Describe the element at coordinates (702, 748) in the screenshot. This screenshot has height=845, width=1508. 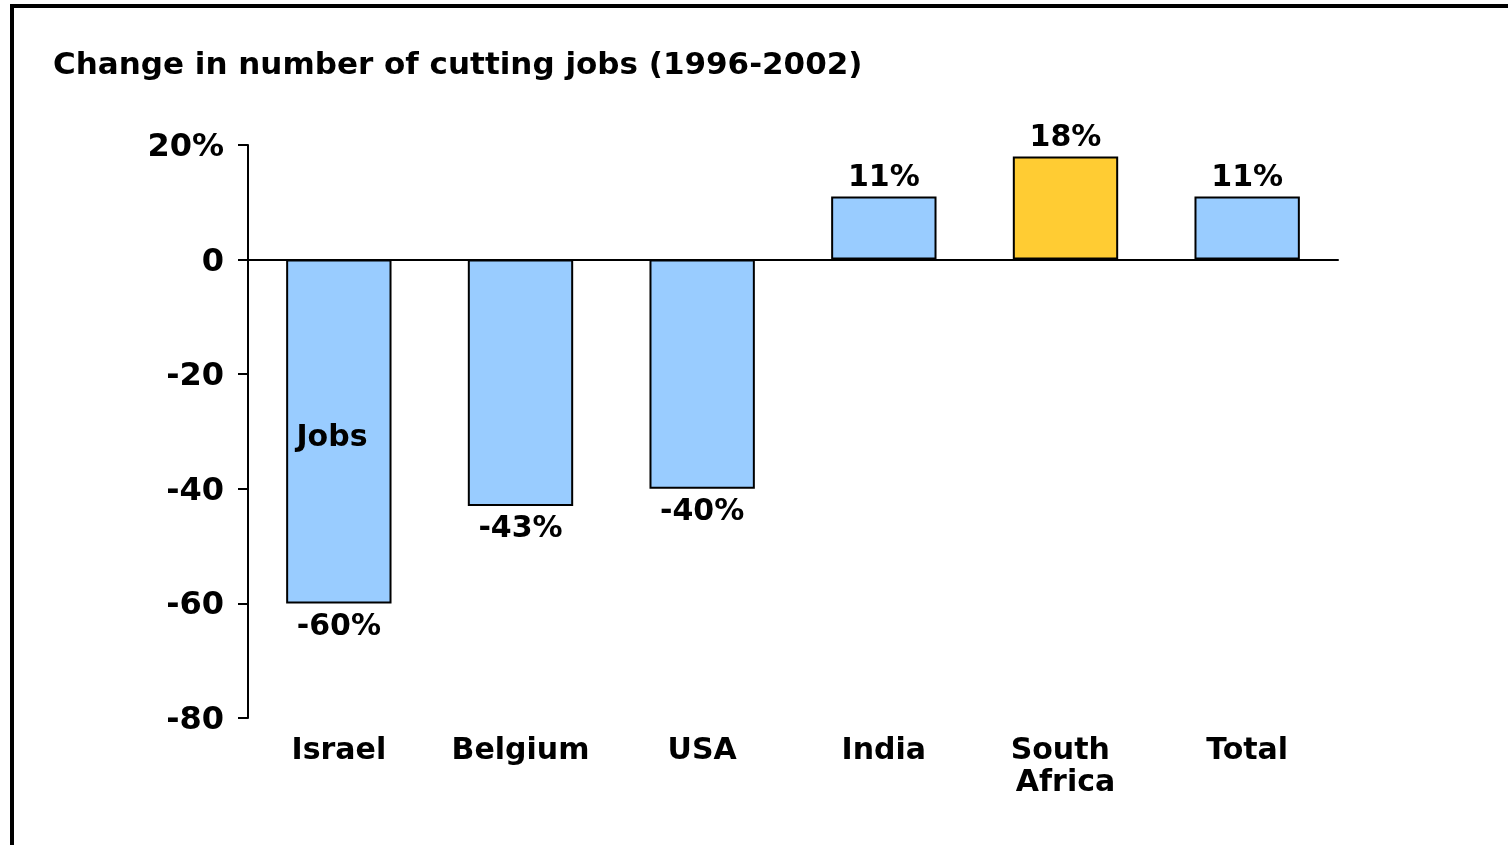
I see `x-tick-label: USA` at that location.